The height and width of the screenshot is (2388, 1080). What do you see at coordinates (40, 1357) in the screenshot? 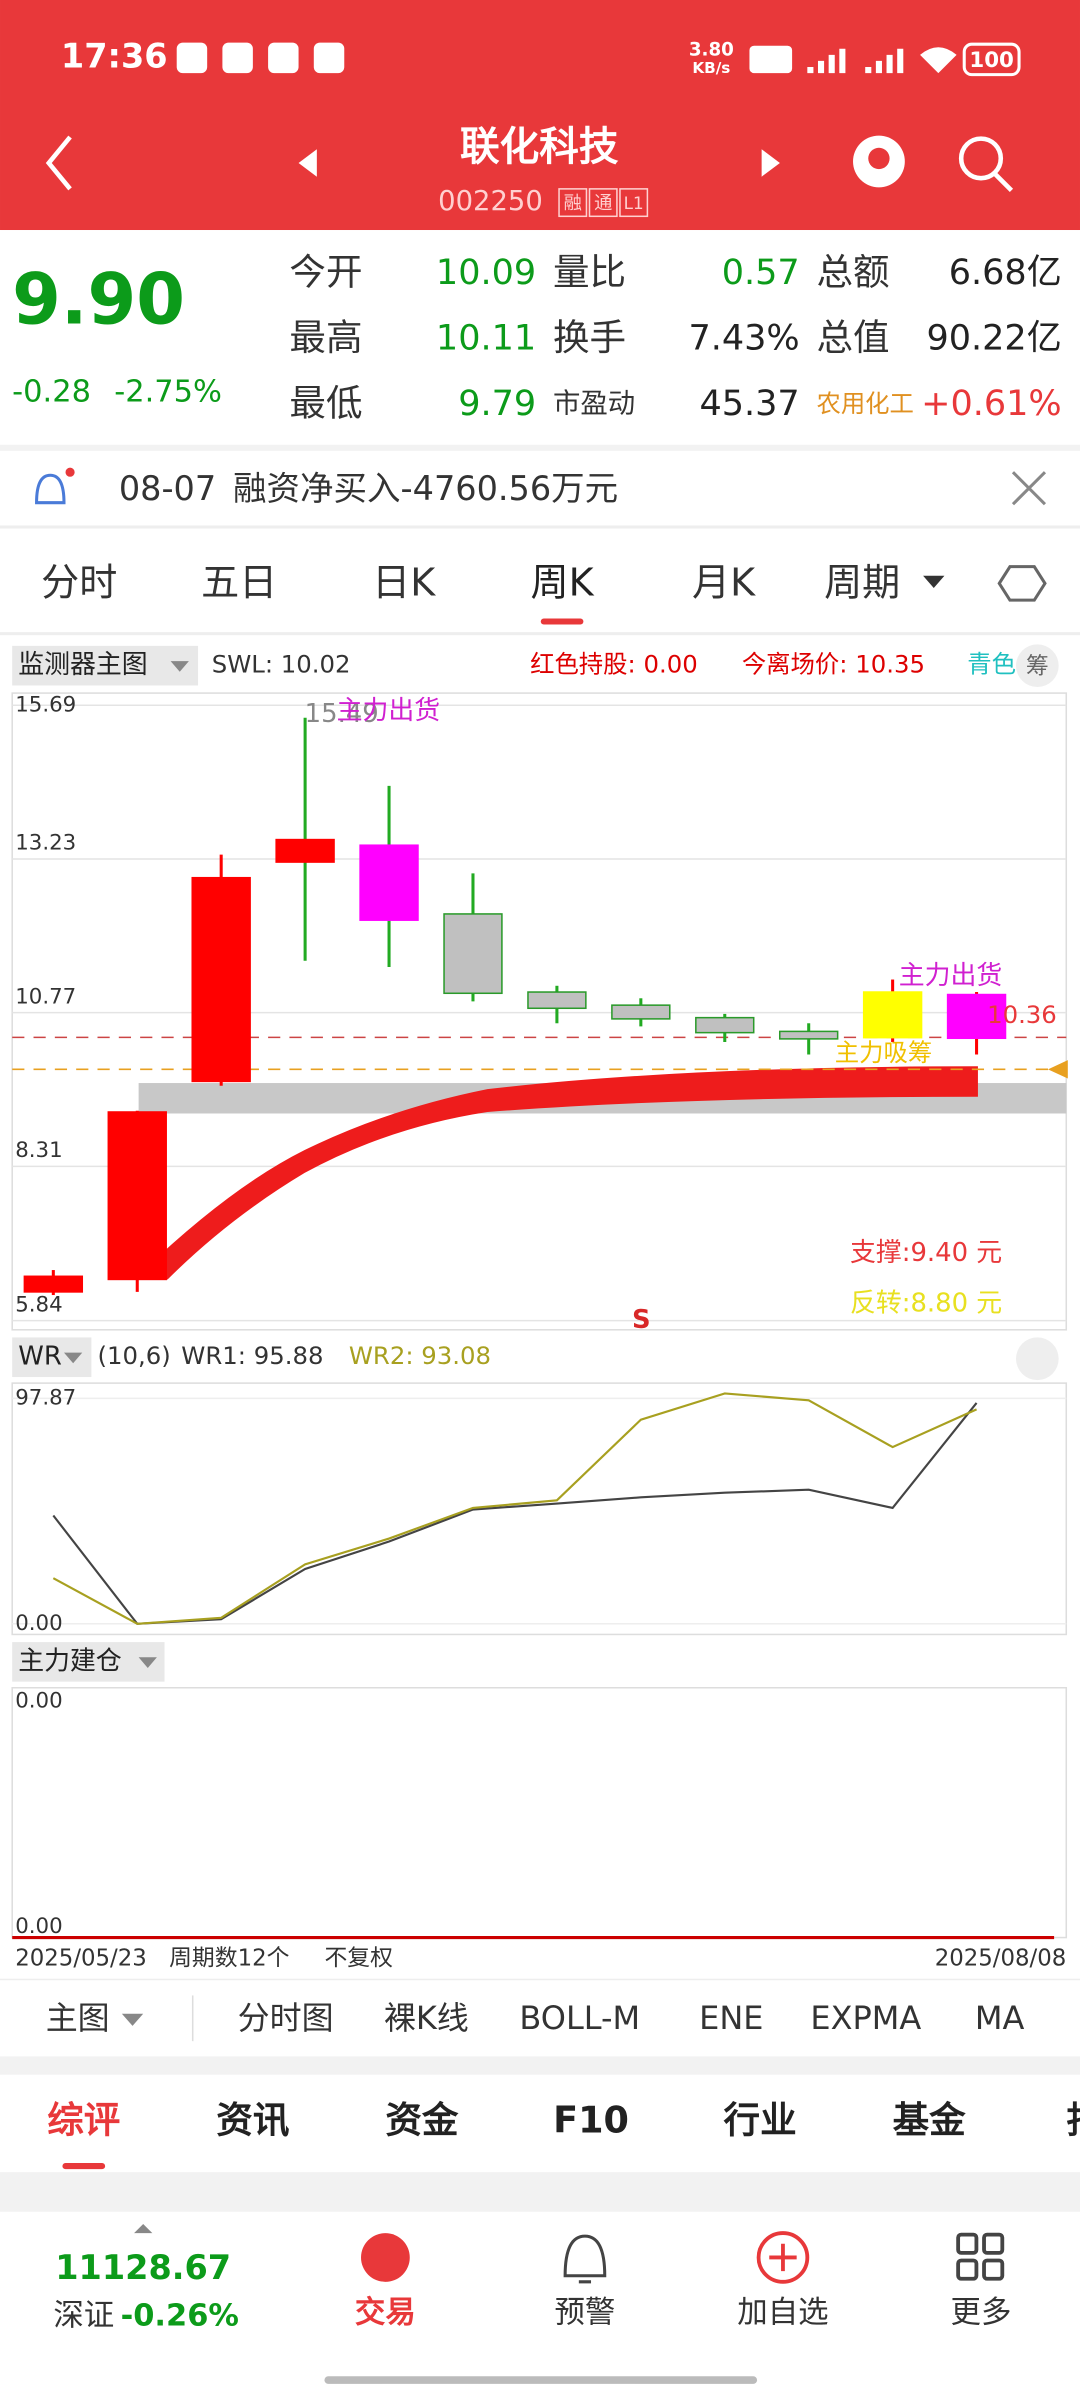
I see `wr-name: WR` at bounding box center [40, 1357].